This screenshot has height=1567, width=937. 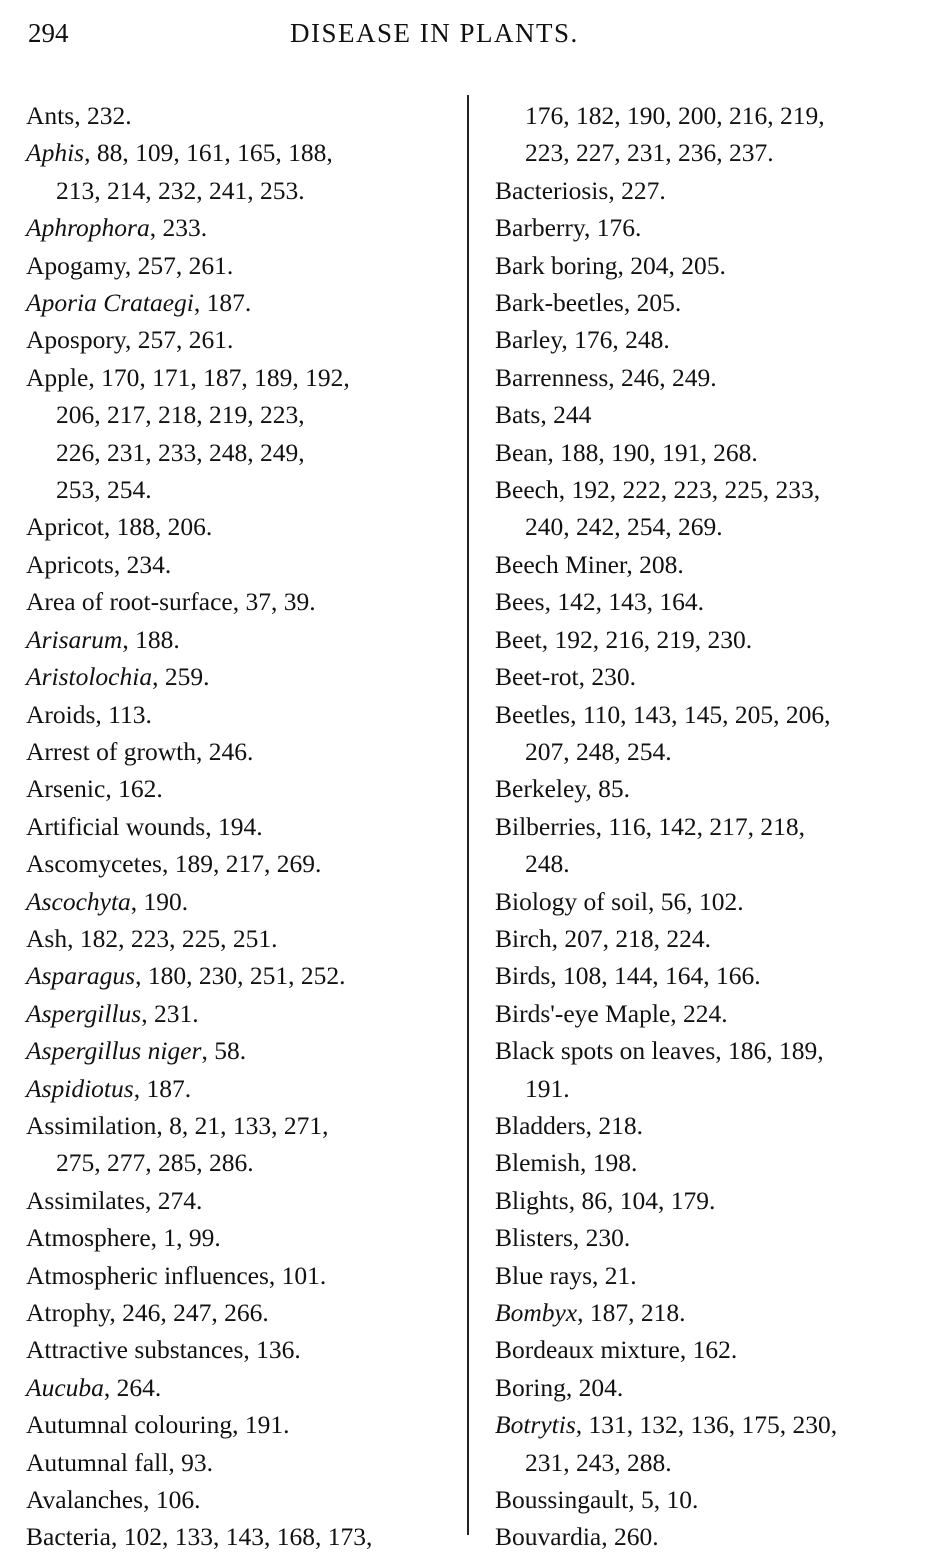 What do you see at coordinates (61, 714) in the screenshot?
I see `index-term: Aroids` at bounding box center [61, 714].